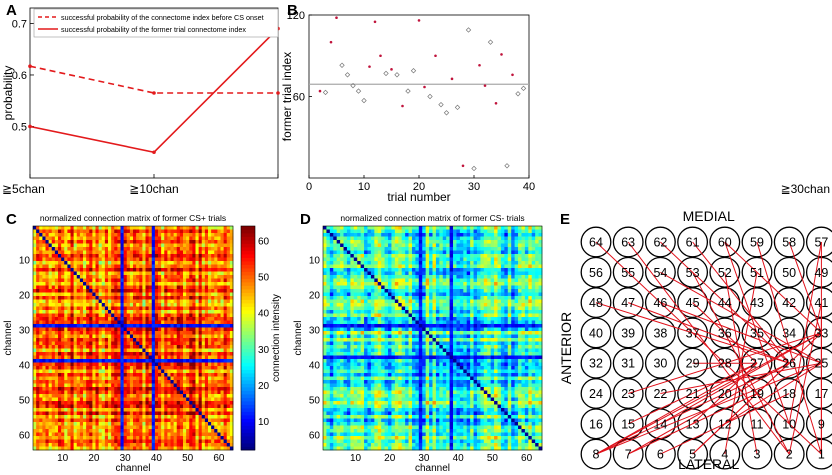 This screenshot has width=832, height=475. I want to click on heatmap-frame, so click(133, 338).